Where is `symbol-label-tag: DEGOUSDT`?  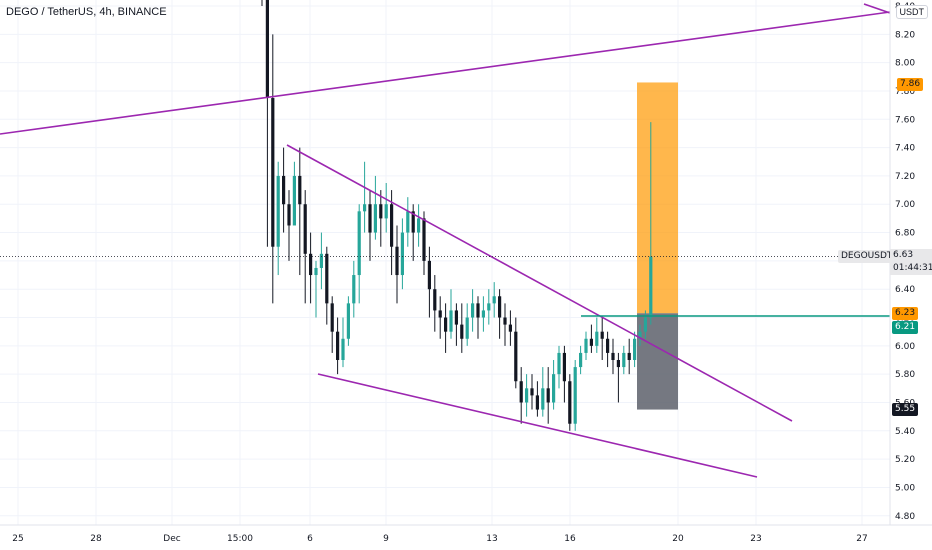 symbol-label-tag: DEGOUSDT is located at coordinates (867, 256).